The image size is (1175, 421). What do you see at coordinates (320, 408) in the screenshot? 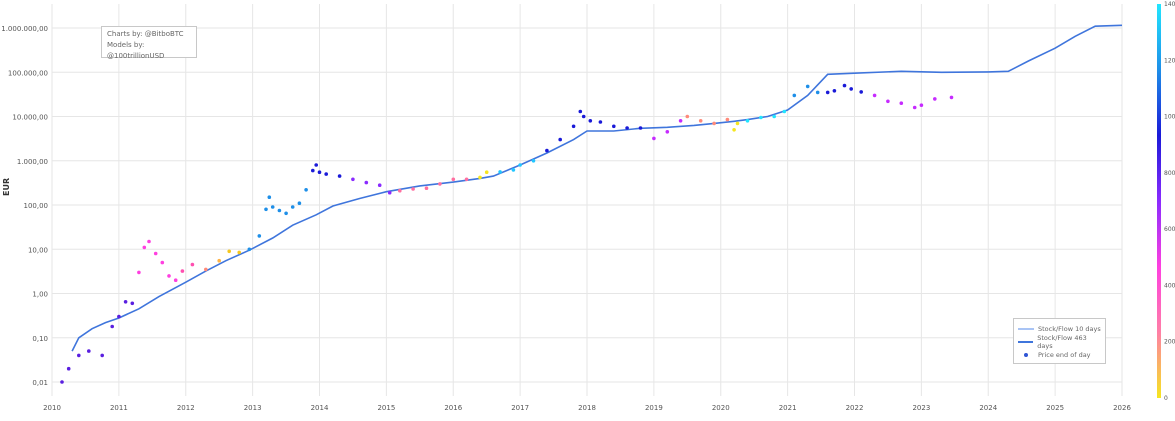
I see `x-tick-label: 2014` at bounding box center [320, 408].